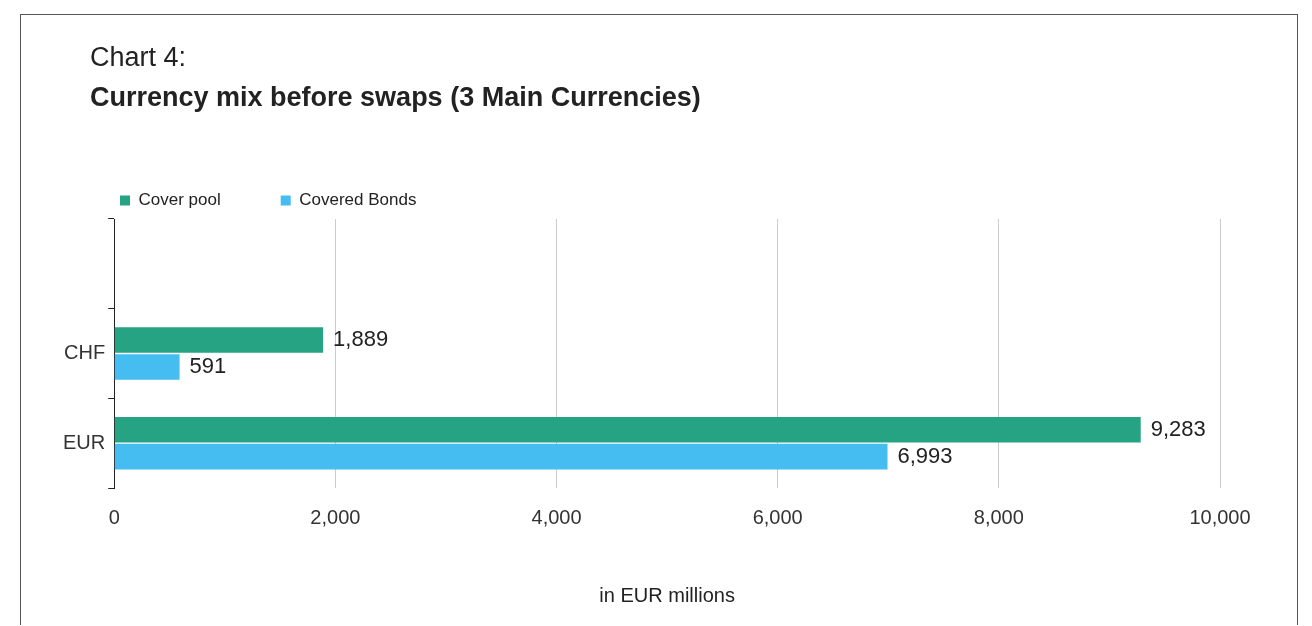 This screenshot has height=626, width=1312. What do you see at coordinates (395, 97) in the screenshot?
I see `chart-subtitle: Currency mix before swaps (3 Main Currencies)` at bounding box center [395, 97].